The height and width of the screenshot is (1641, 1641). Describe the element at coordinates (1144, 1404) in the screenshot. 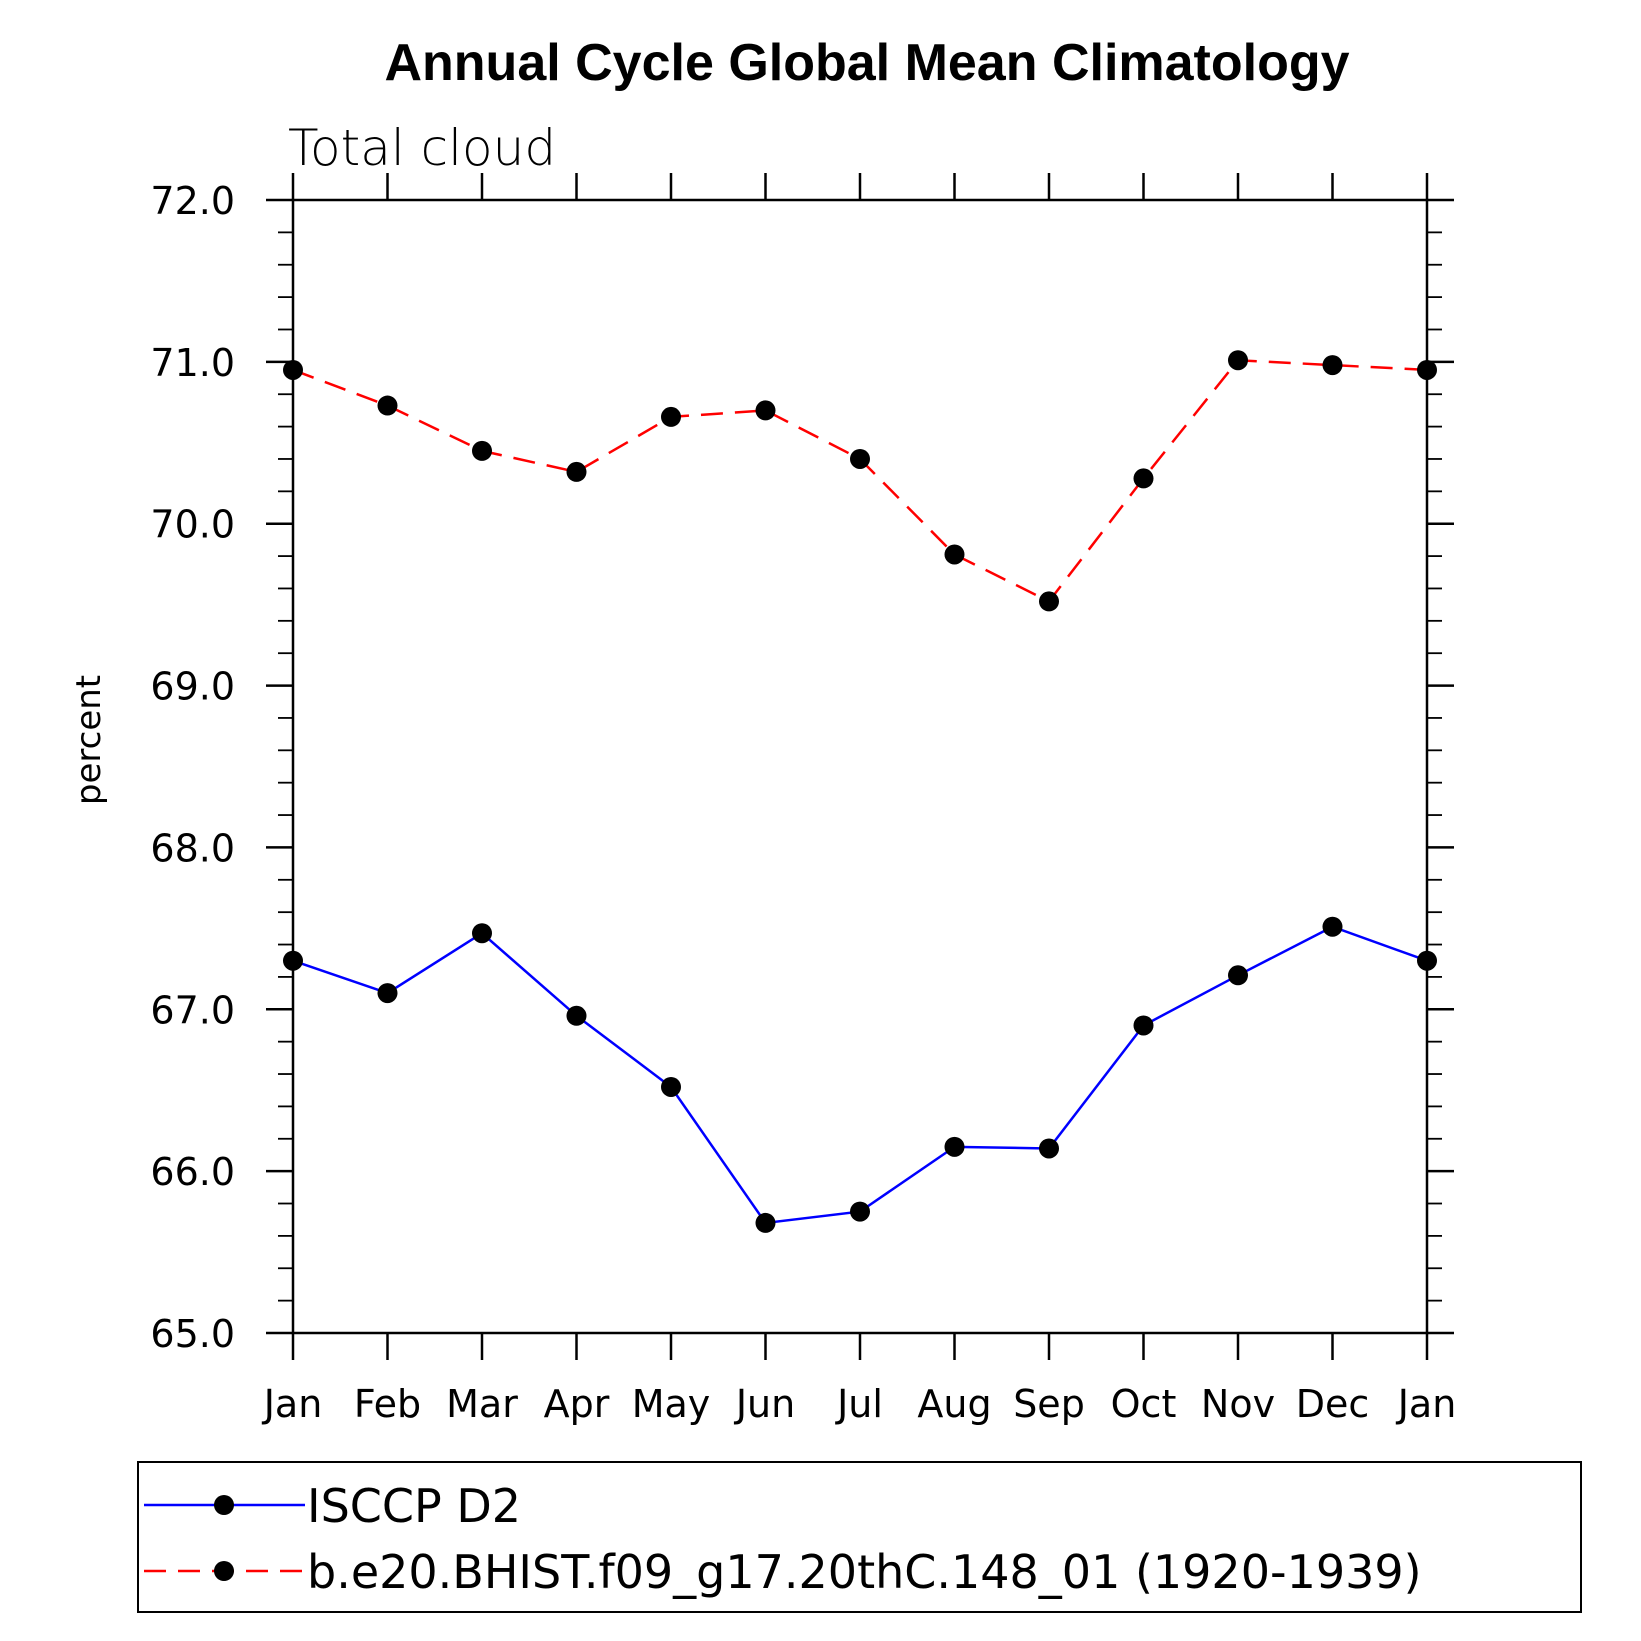

I see `x-tick-label: Oct` at that location.